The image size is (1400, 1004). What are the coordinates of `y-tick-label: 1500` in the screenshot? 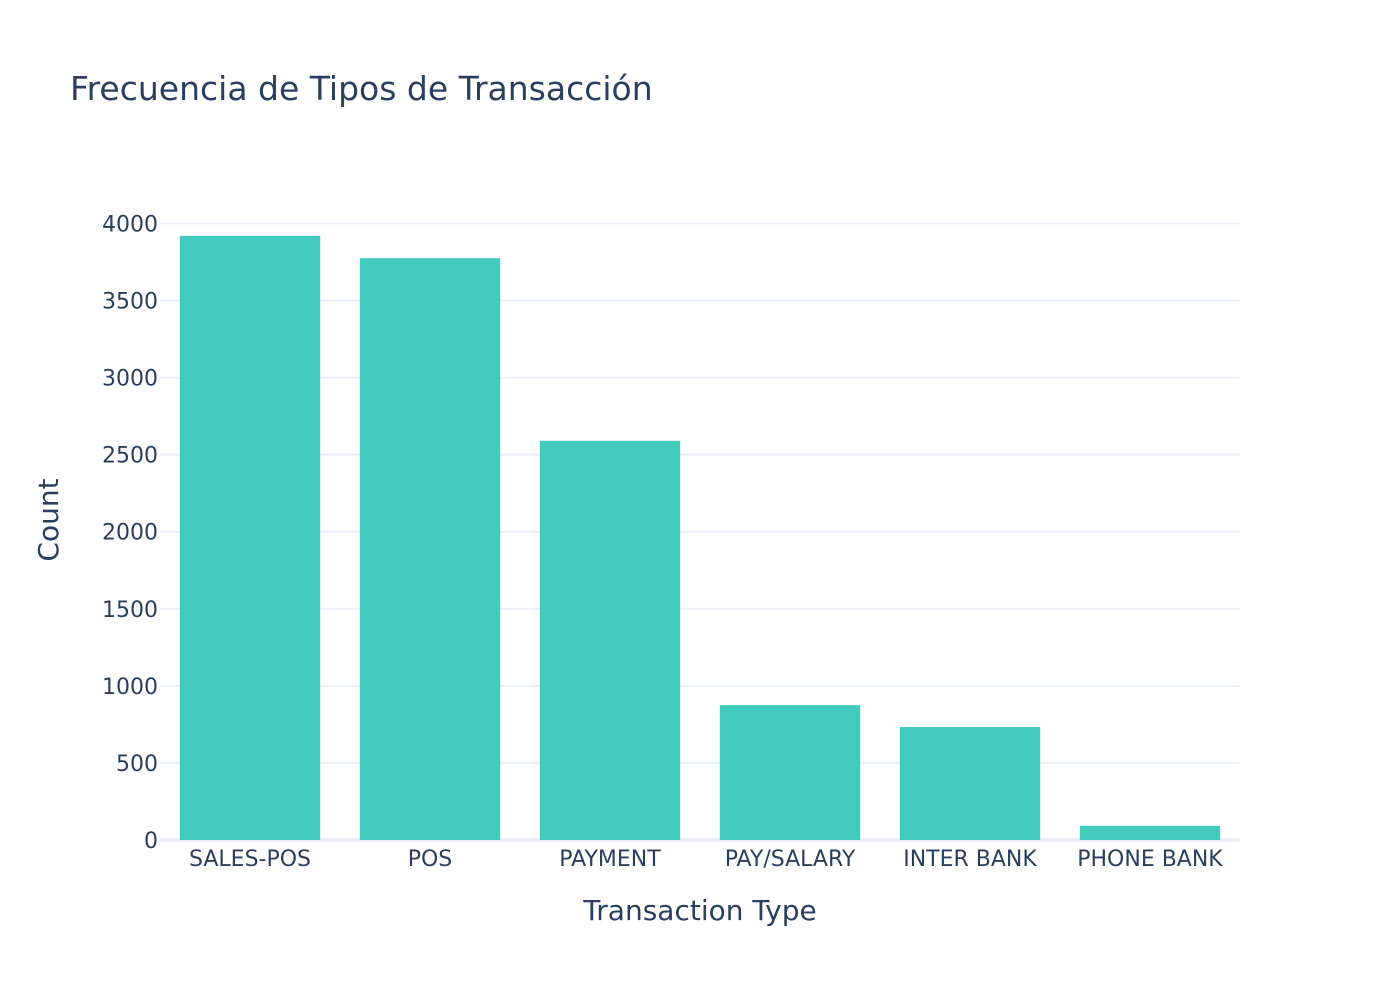 It's located at (130, 610).